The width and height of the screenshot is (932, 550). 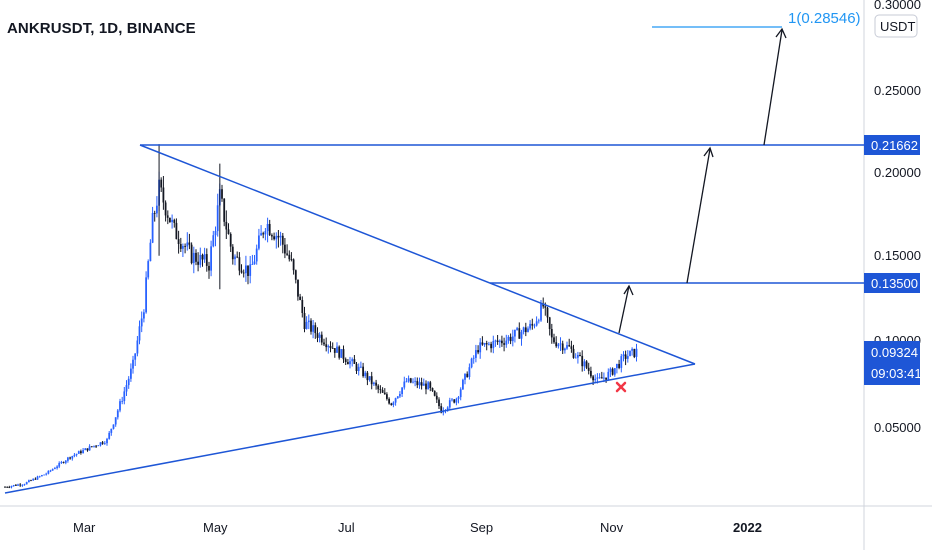 I want to click on y-tick-label: 0.30000, so click(x=897, y=6).